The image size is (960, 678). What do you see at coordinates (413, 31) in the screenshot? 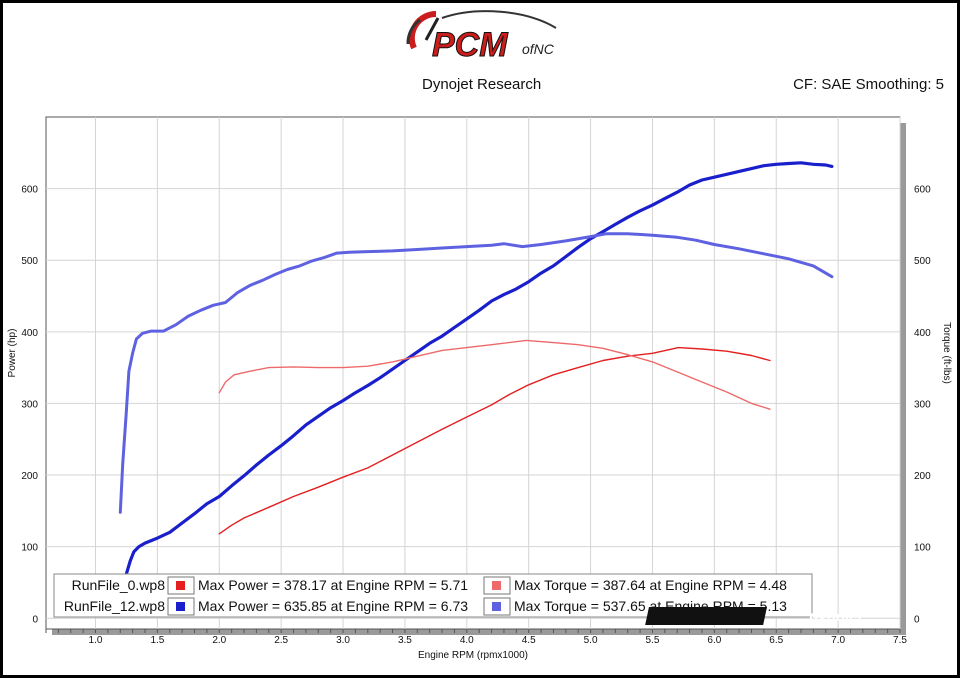
I see `logo-arc` at bounding box center [413, 31].